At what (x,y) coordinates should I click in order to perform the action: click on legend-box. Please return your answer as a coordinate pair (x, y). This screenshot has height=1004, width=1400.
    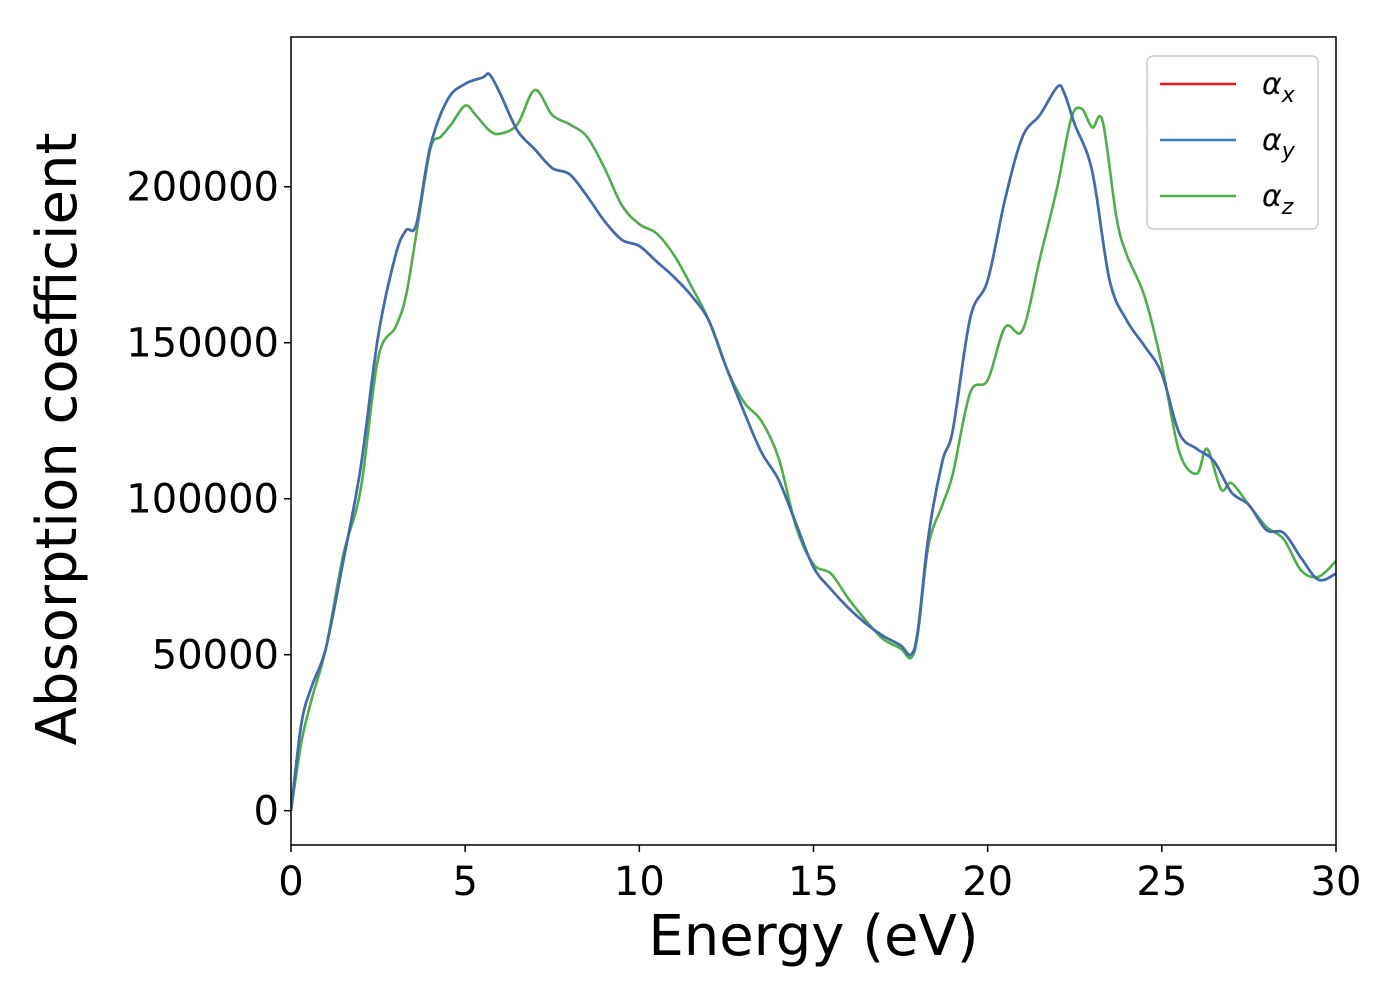
    Looking at the image, I should click on (1232, 142).